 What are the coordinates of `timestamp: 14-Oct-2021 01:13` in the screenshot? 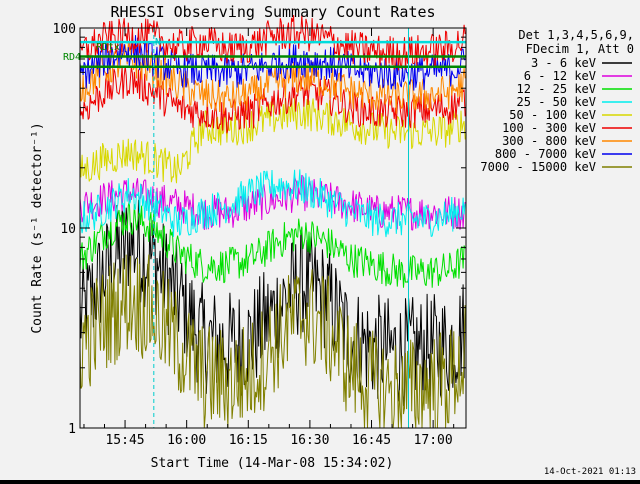 It's located at (590, 472).